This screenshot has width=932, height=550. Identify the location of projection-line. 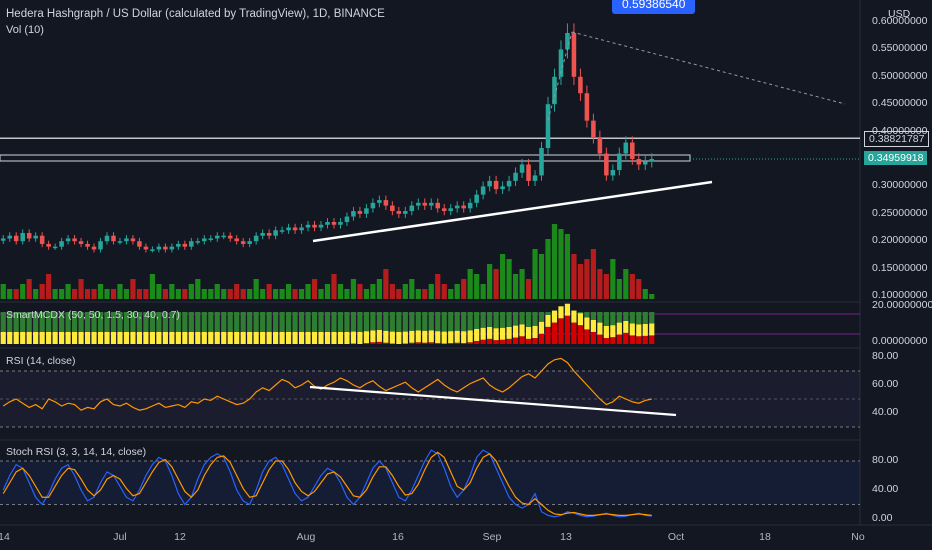
(708, 68).